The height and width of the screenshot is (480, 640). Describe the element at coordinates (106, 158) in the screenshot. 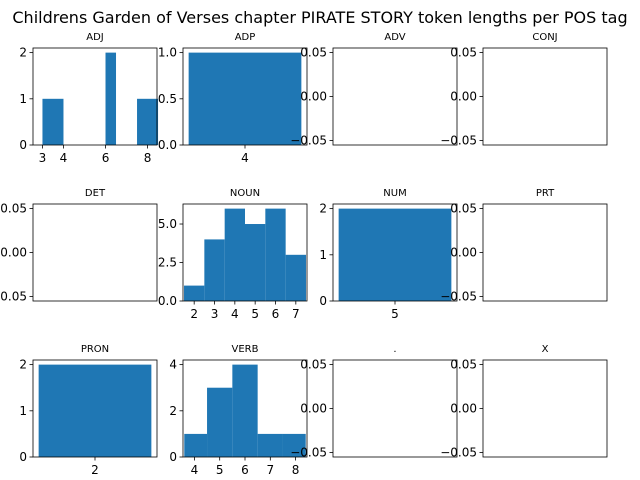

I see `xtick-label-adj-2: 6` at that location.